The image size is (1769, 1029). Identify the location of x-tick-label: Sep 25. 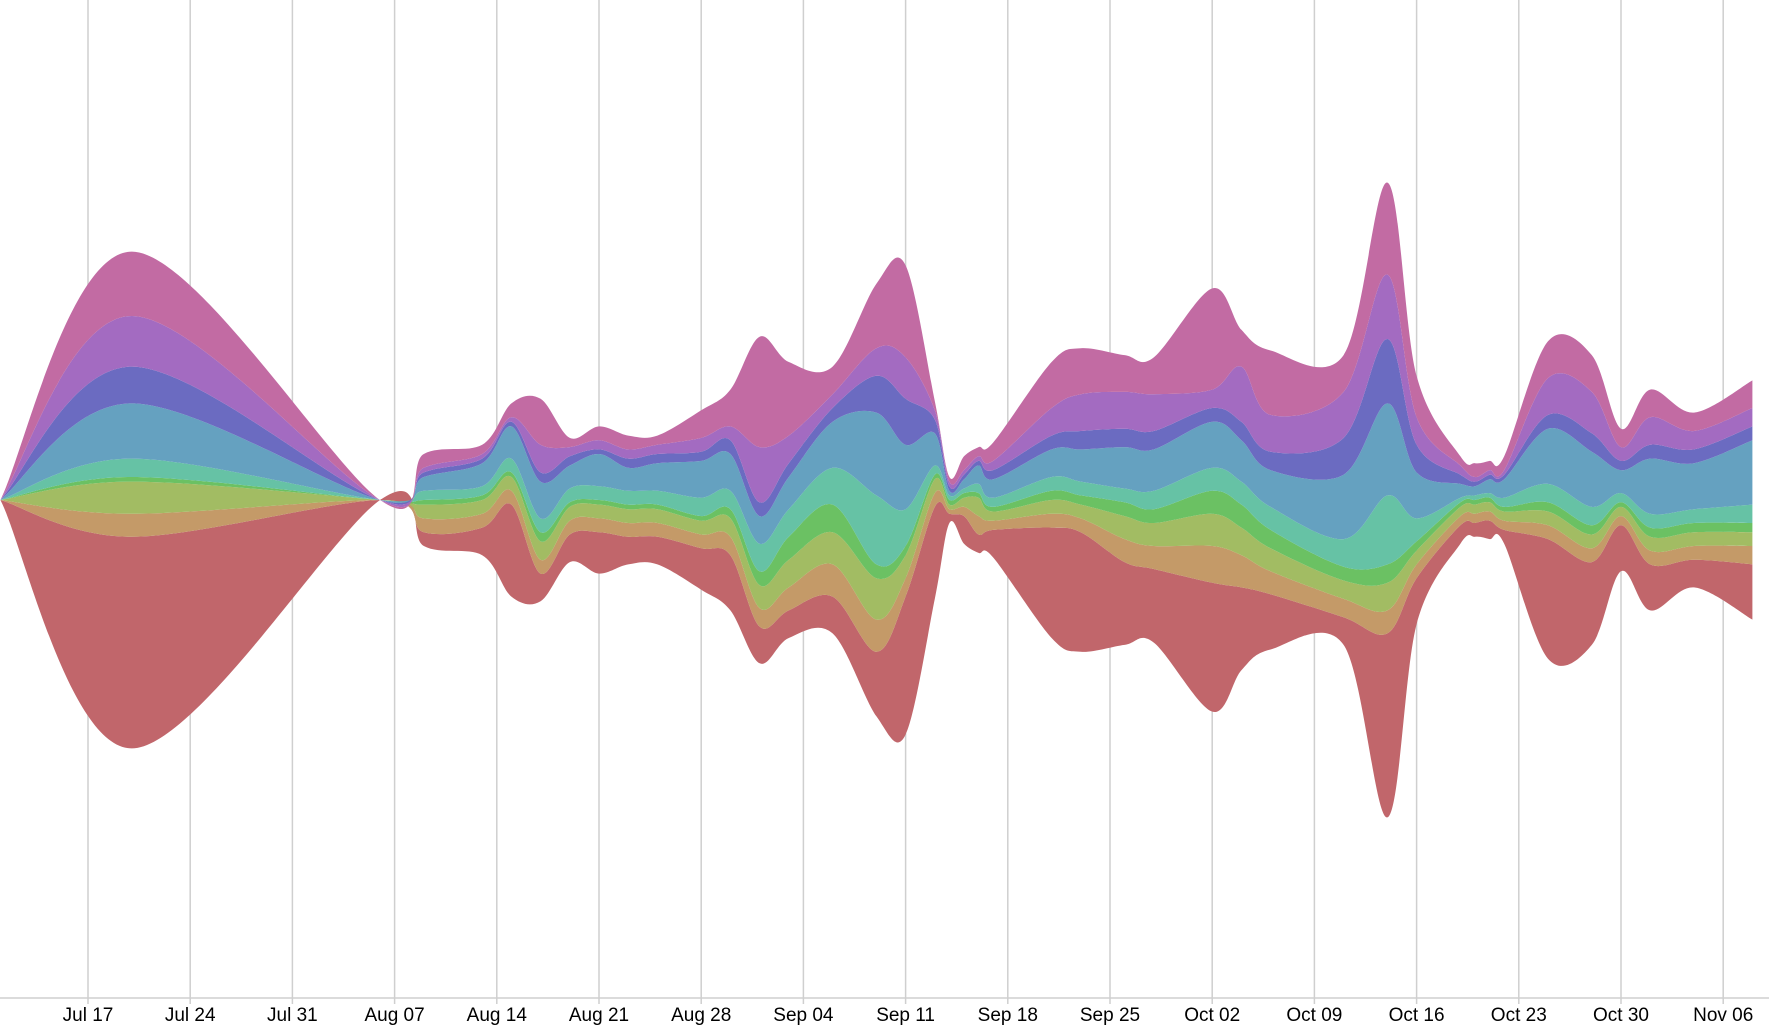
(1110, 1015).